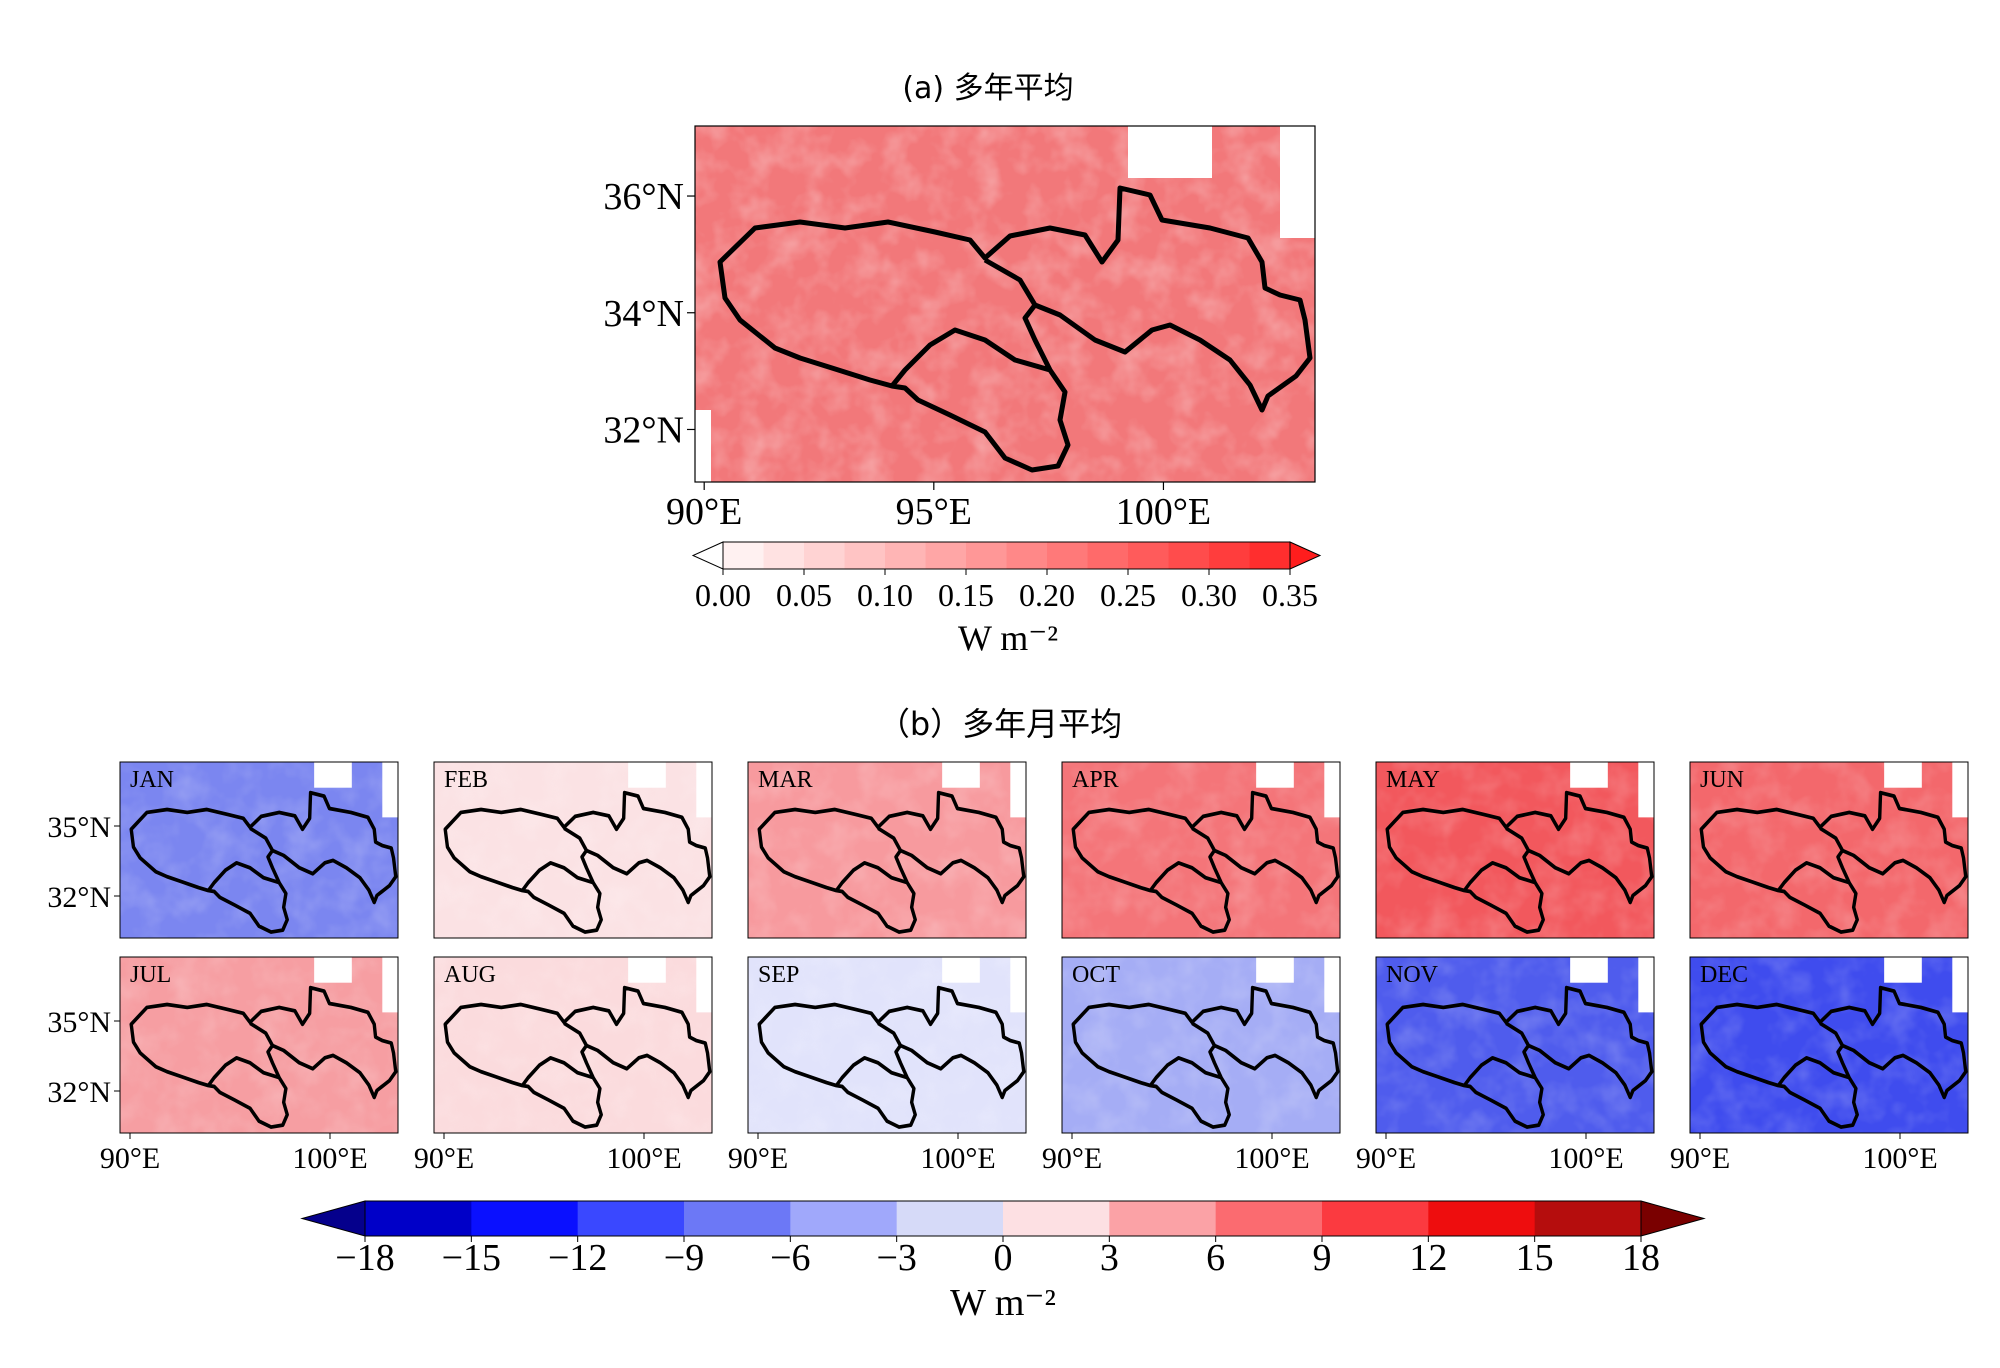 The image size is (2000, 1368). Describe the element at coordinates (1535, 1258) in the screenshot. I see `colorbar-b-tick-label: 15` at that location.